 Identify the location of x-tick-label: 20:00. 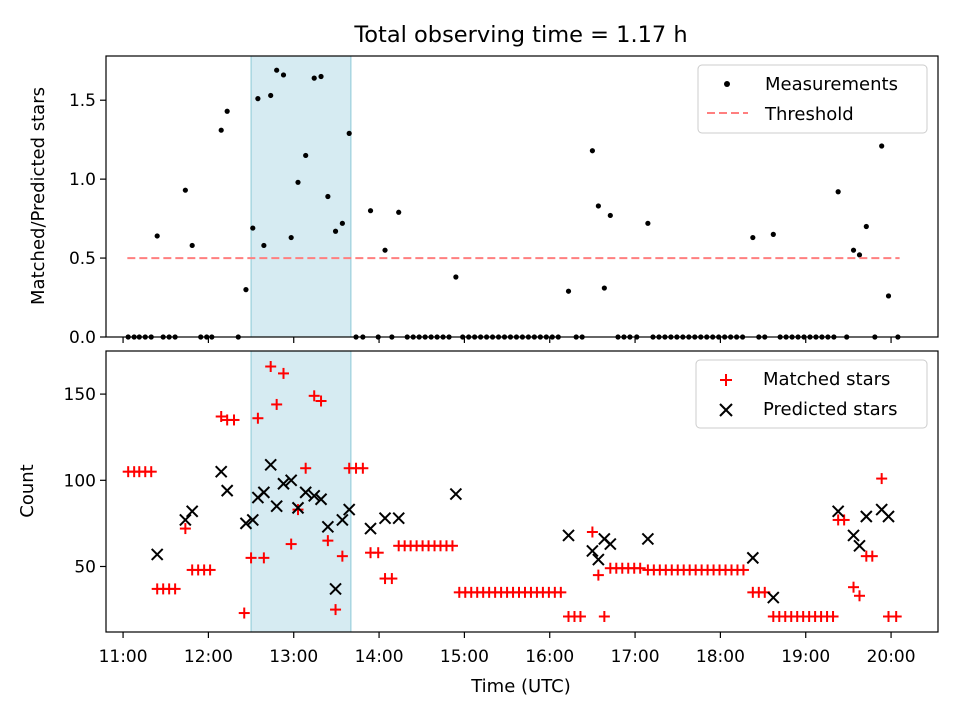
(891, 657).